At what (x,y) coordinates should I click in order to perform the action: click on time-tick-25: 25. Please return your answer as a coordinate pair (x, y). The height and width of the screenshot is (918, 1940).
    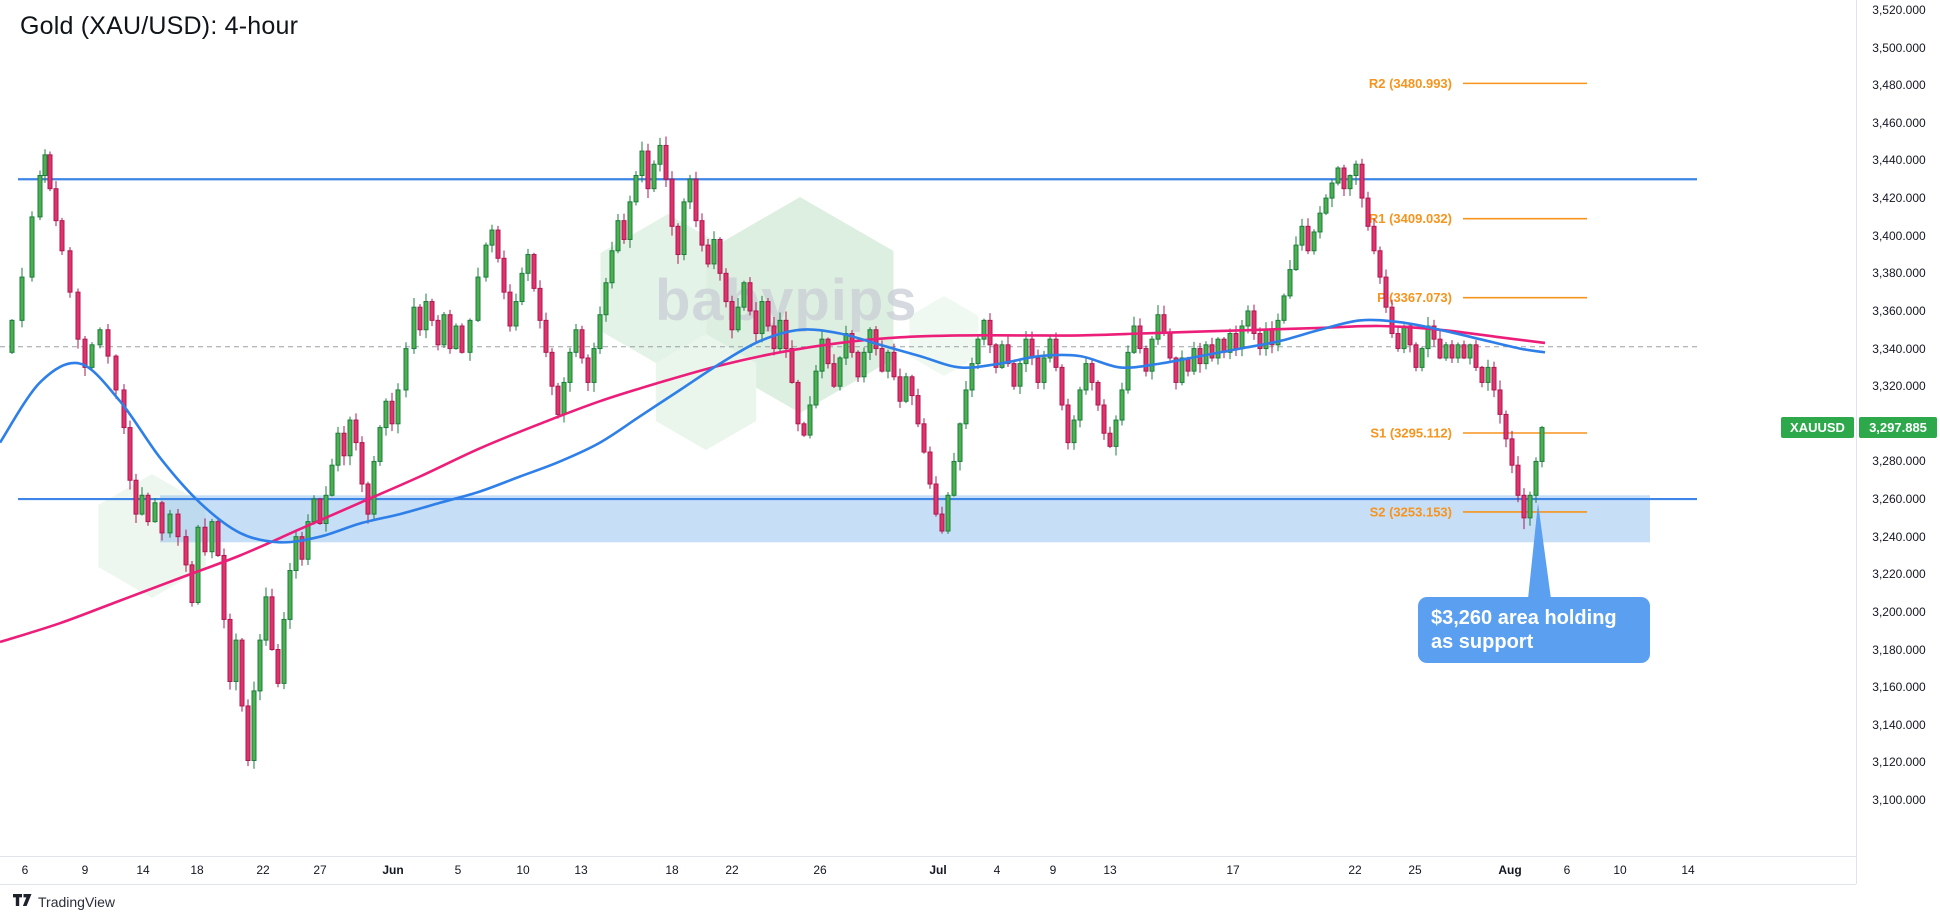
    Looking at the image, I should click on (1415, 870).